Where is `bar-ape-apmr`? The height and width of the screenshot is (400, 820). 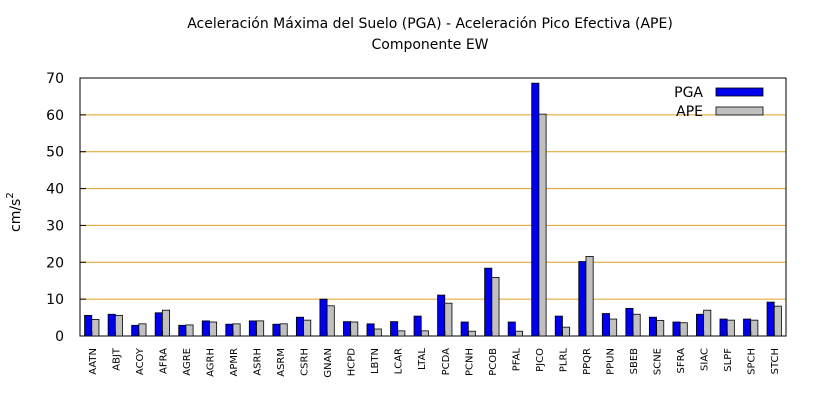 bar-ape-apmr is located at coordinates (236, 330).